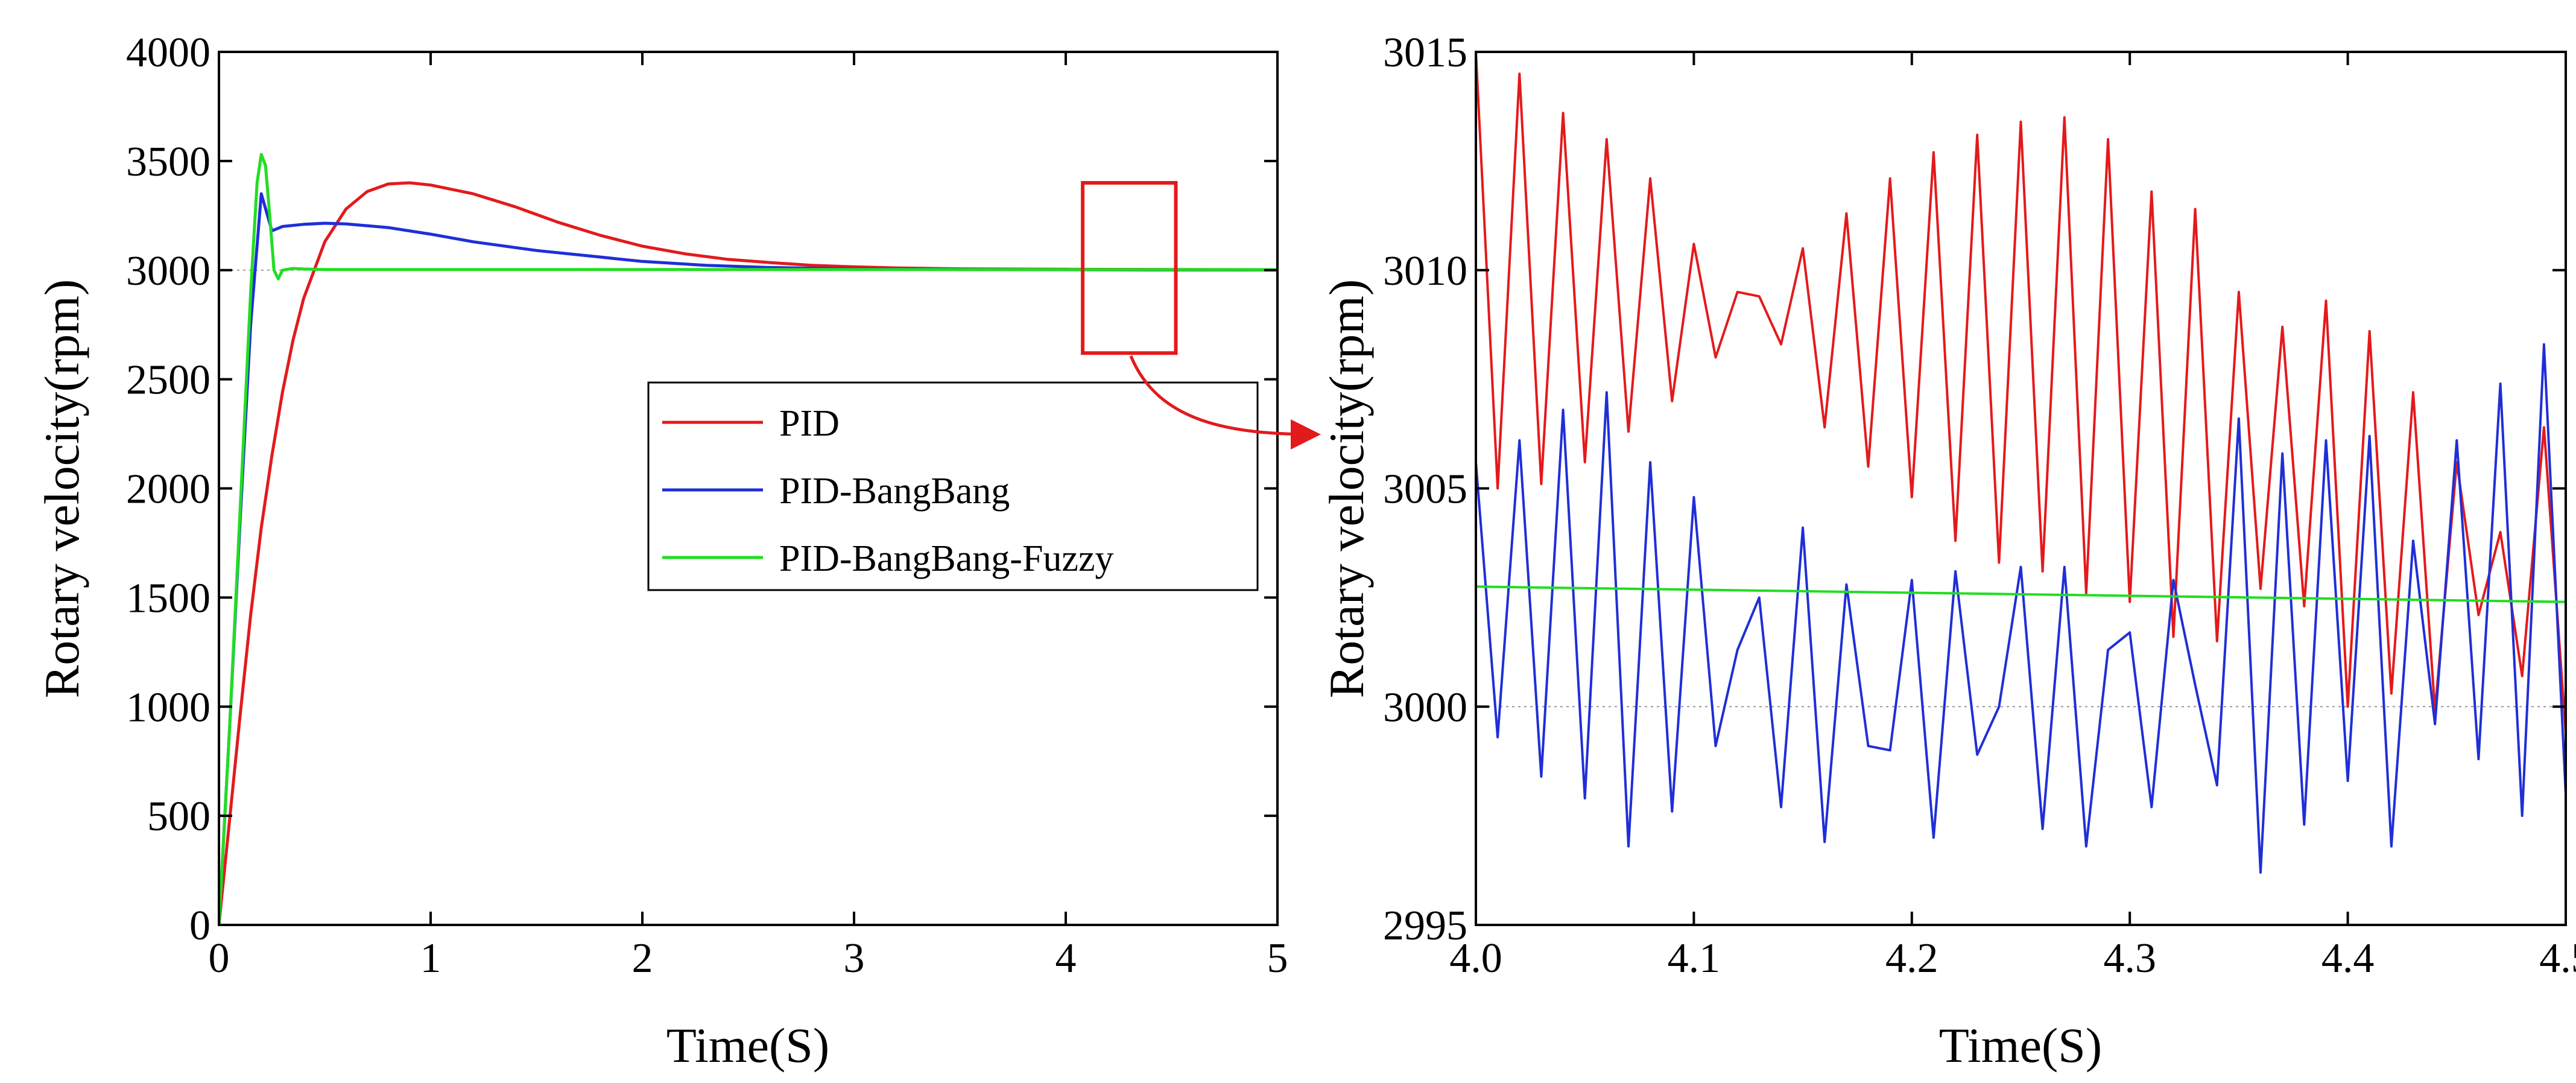  I want to click on right-series-line-pid-bangbang-fuzzy, so click(2021, 594).